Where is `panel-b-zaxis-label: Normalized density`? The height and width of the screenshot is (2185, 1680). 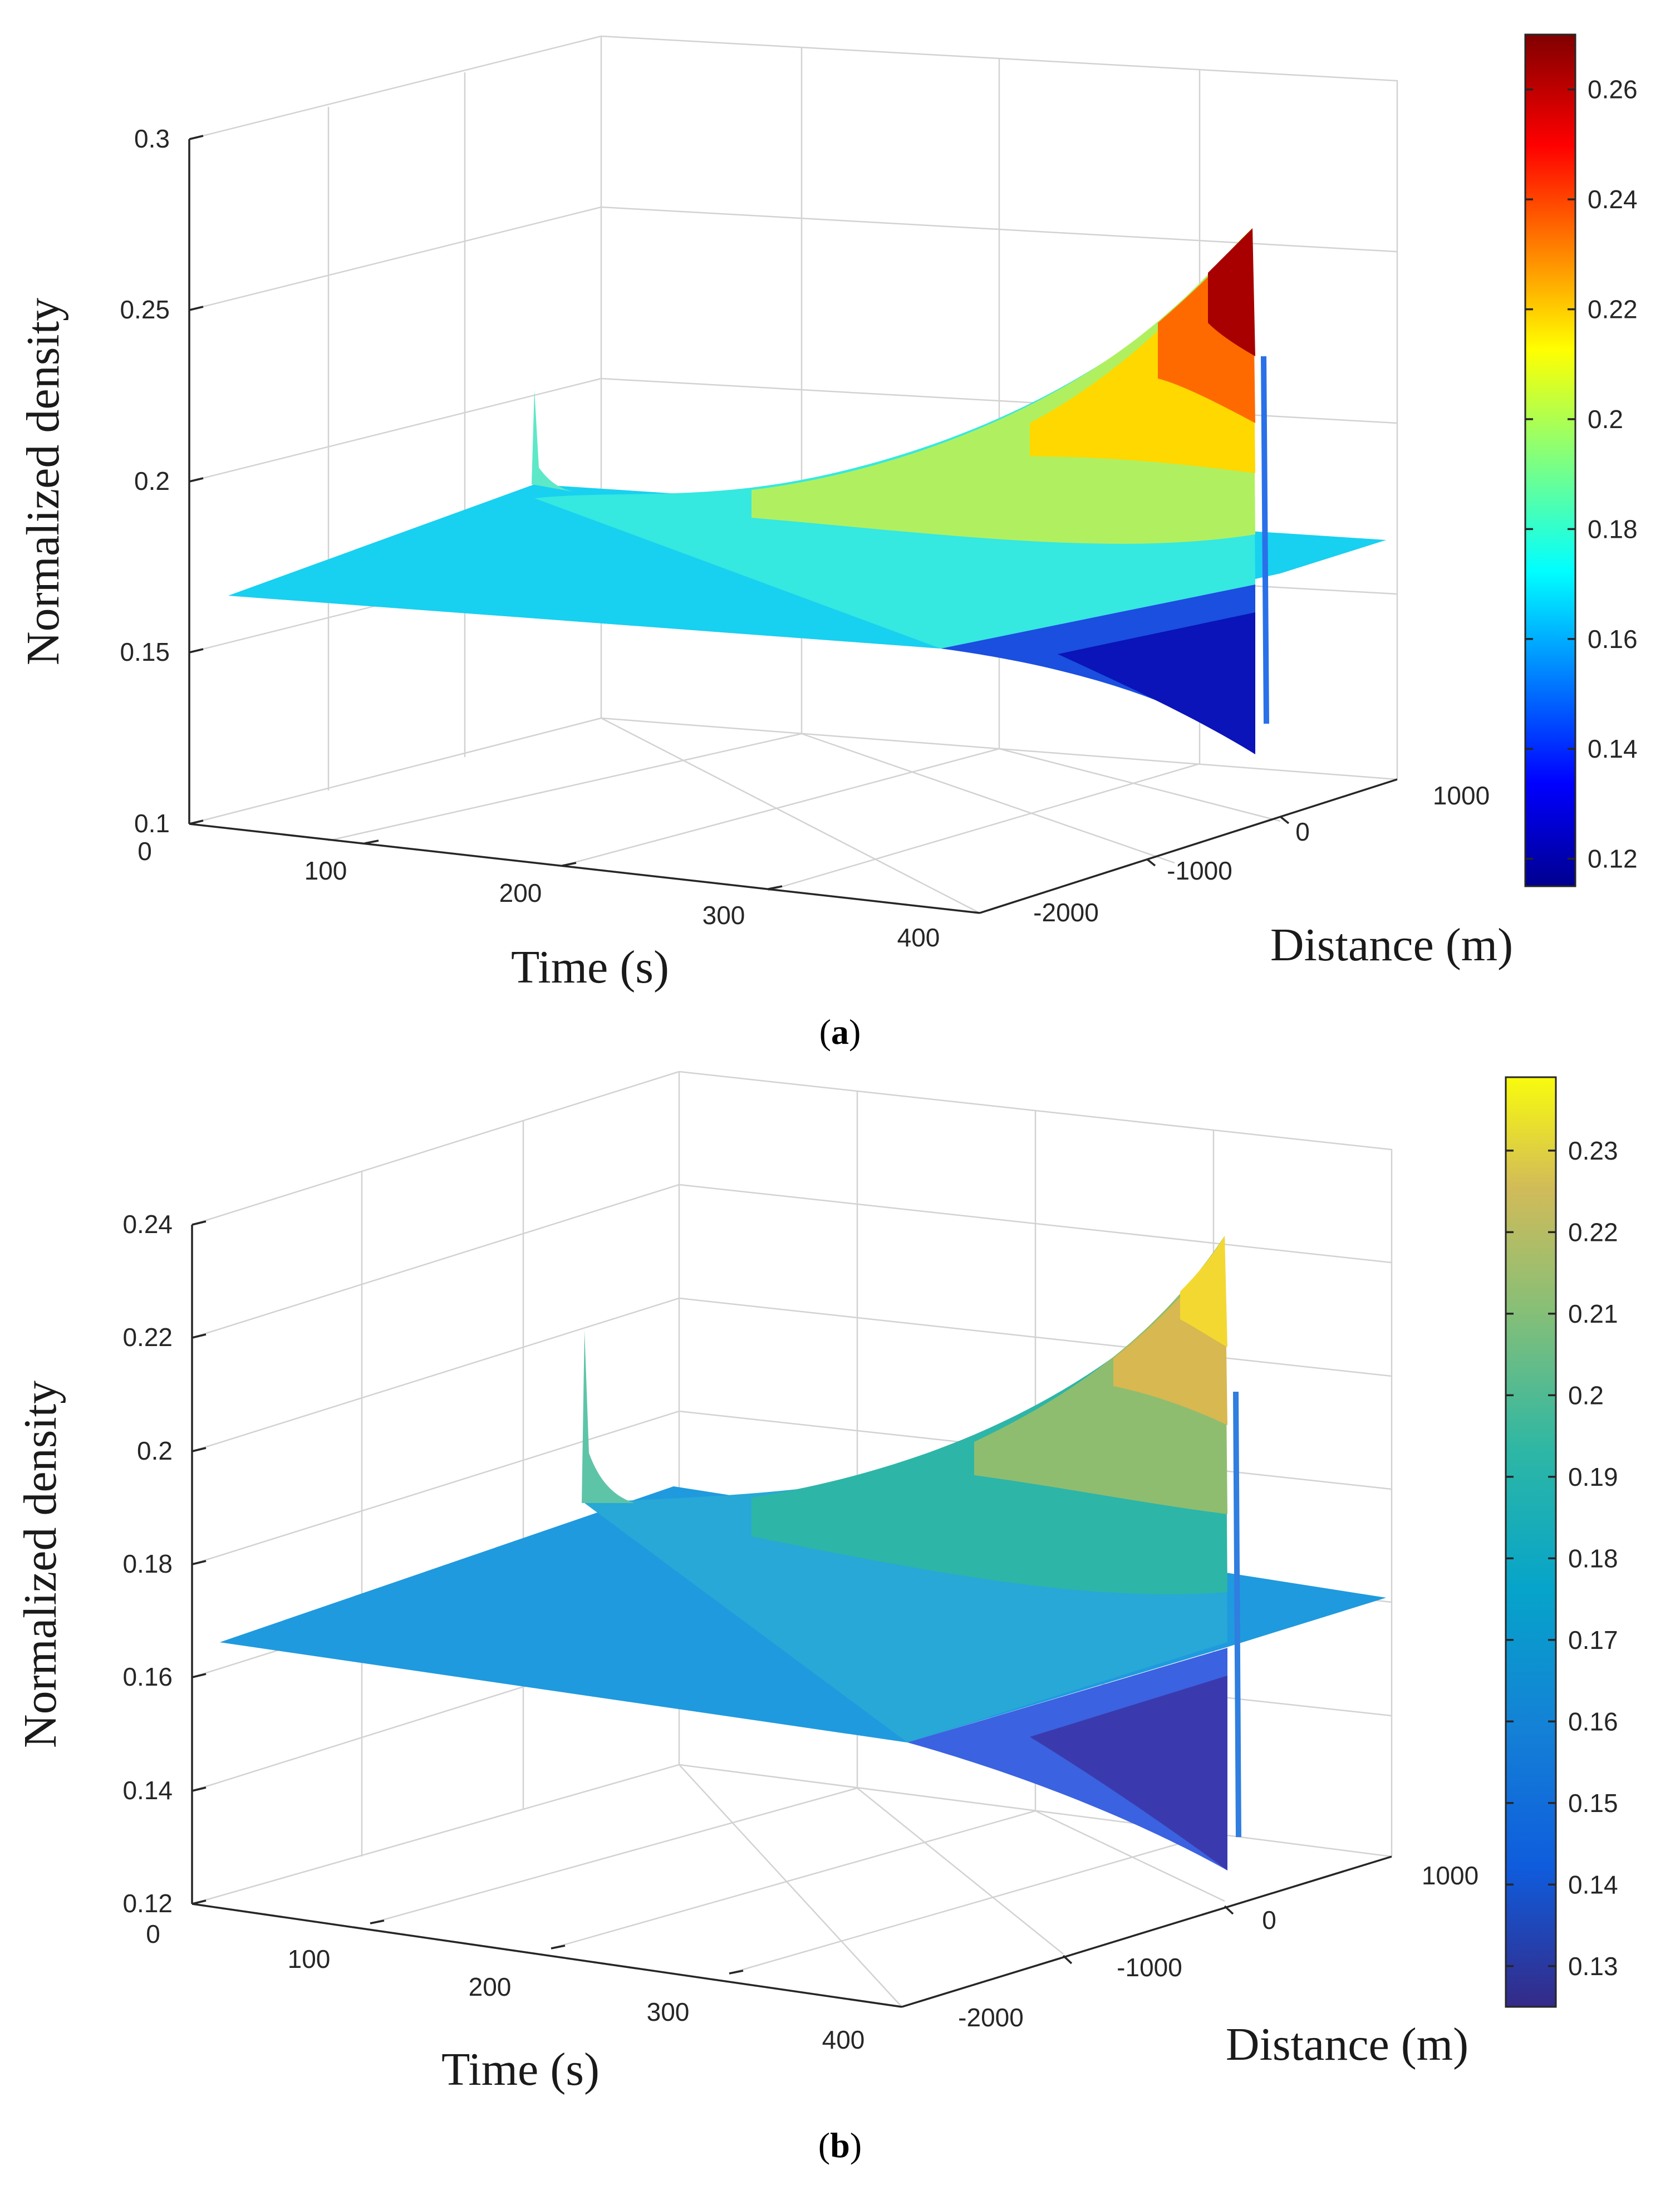 panel-b-zaxis-label: Normalized density is located at coordinates (40, 1565).